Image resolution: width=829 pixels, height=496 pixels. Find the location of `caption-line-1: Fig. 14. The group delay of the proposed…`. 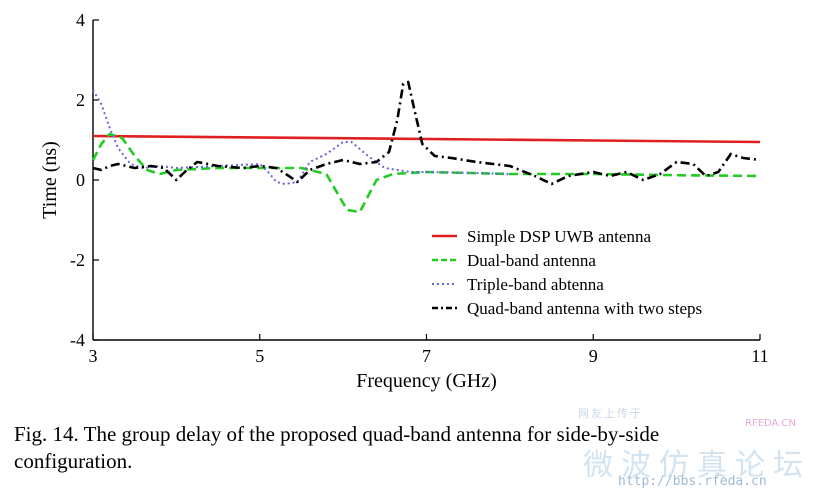

caption-line-1: Fig. 14. The group delay of the proposed… is located at coordinates (337, 434).